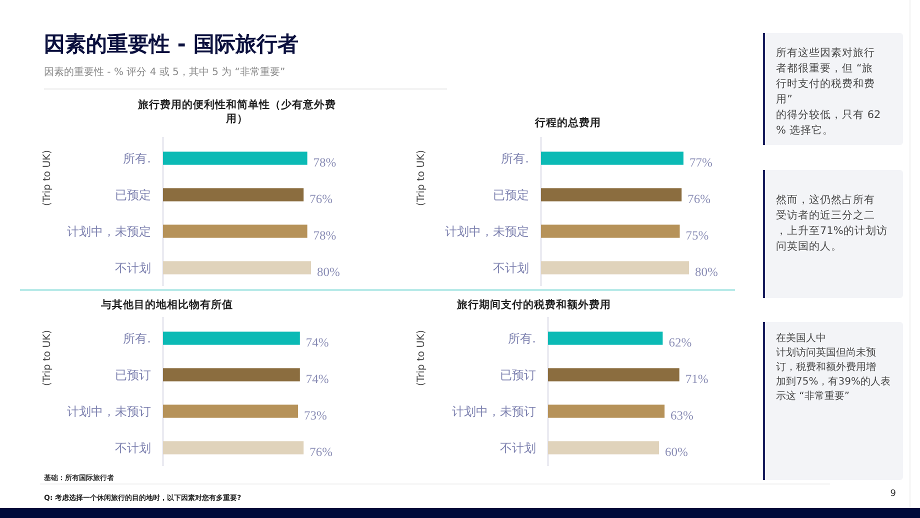 This screenshot has height=518, width=920. I want to click on text: 然而，这仍然占所有受访者的近三分之二，上升至71%的计划访问英国的人。, so click(832, 222).